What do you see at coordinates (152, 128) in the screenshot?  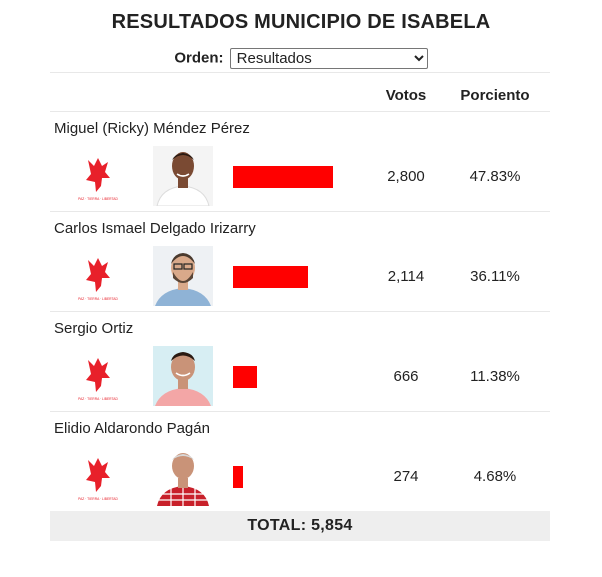 I see `candidate-name: Miguel (Ricky) Méndez Pérez` at bounding box center [152, 128].